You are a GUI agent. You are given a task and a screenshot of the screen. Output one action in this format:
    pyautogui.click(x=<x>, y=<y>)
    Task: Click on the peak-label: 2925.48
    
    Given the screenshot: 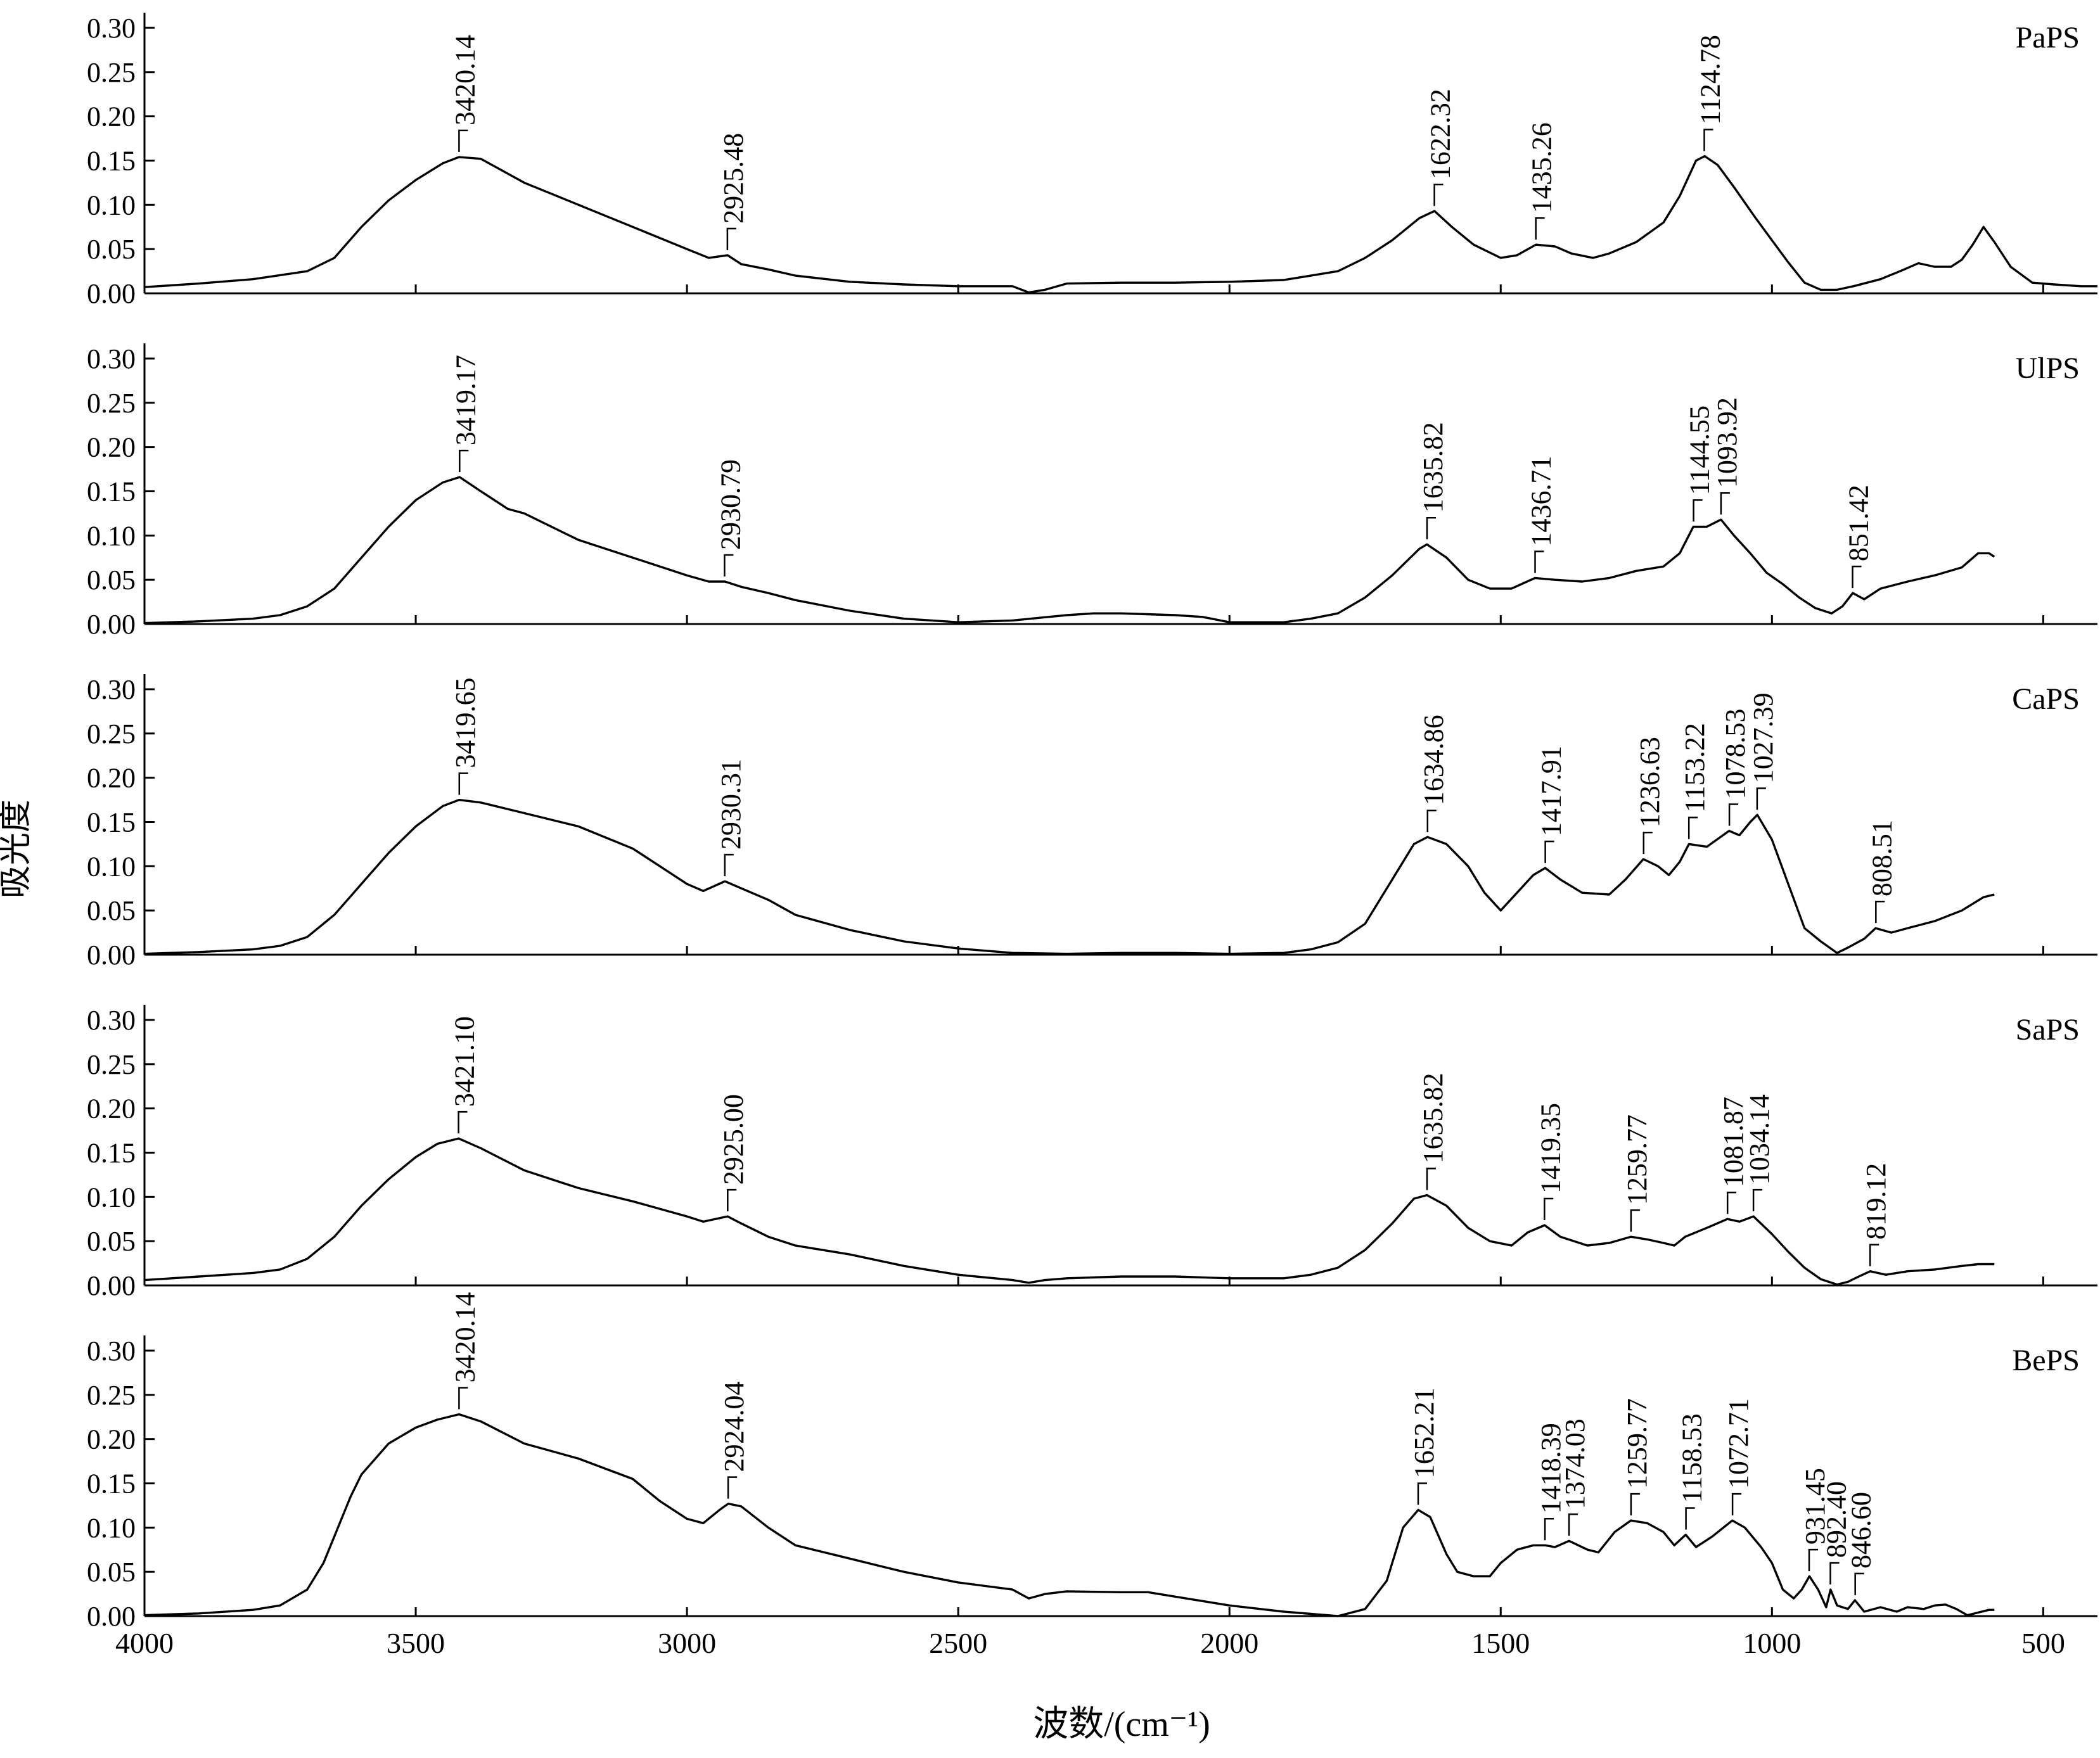 What is the action you would take?
    pyautogui.click(x=733, y=178)
    